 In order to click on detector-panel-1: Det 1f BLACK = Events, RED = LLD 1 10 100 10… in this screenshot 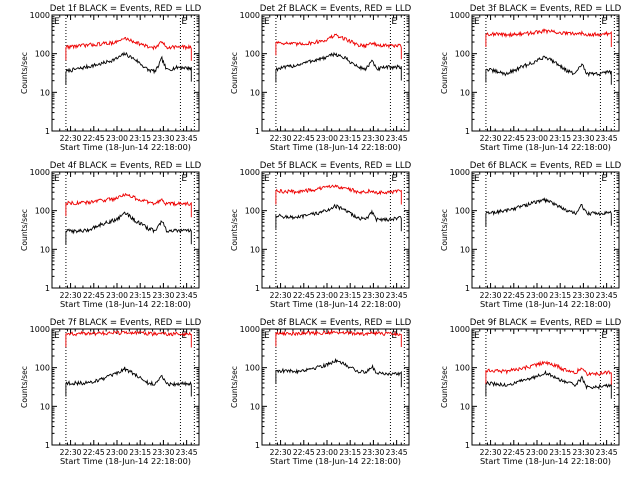, I will do `click(111, 78)`.